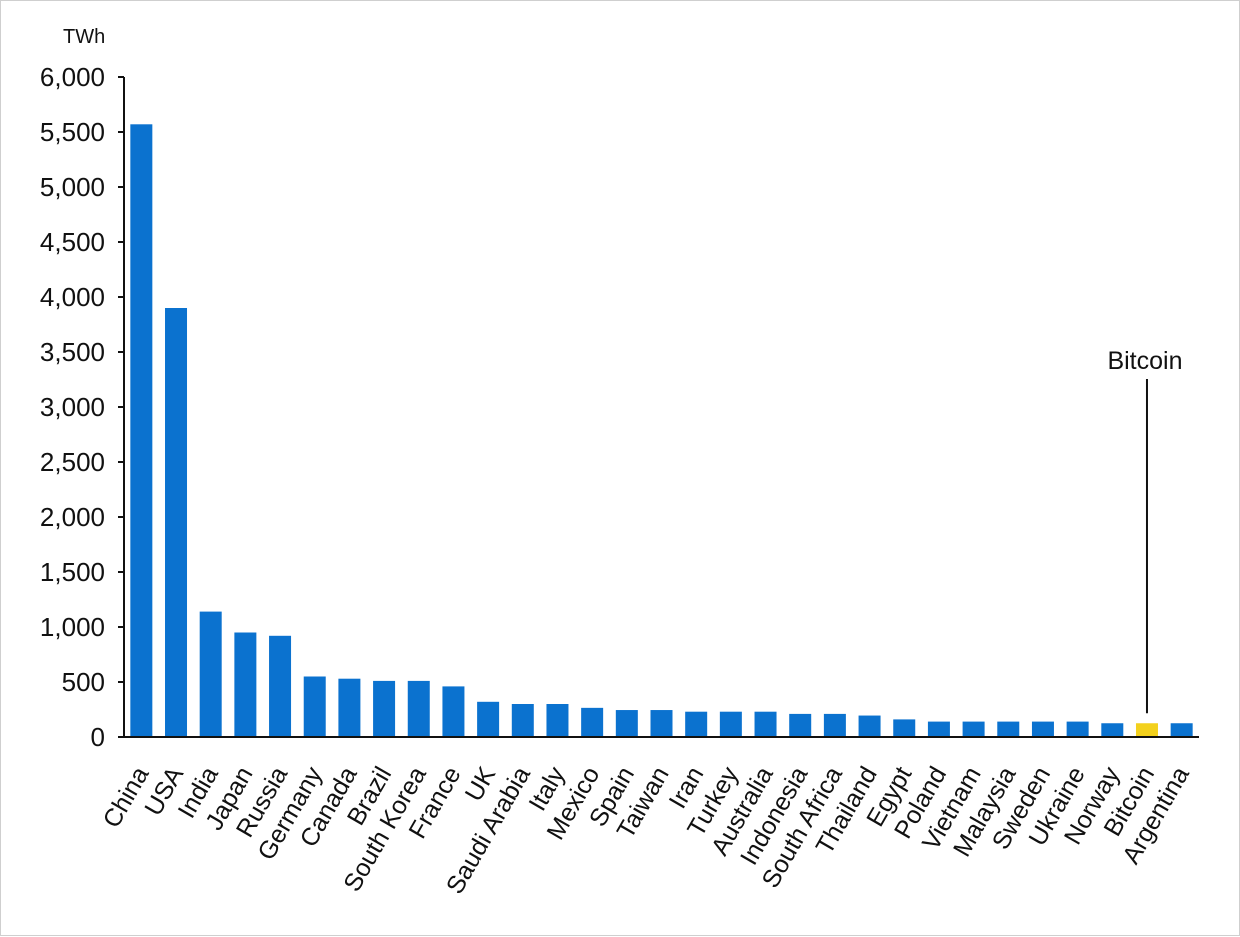 The height and width of the screenshot is (937, 1240). I want to click on bar-sweden, so click(1042, 729).